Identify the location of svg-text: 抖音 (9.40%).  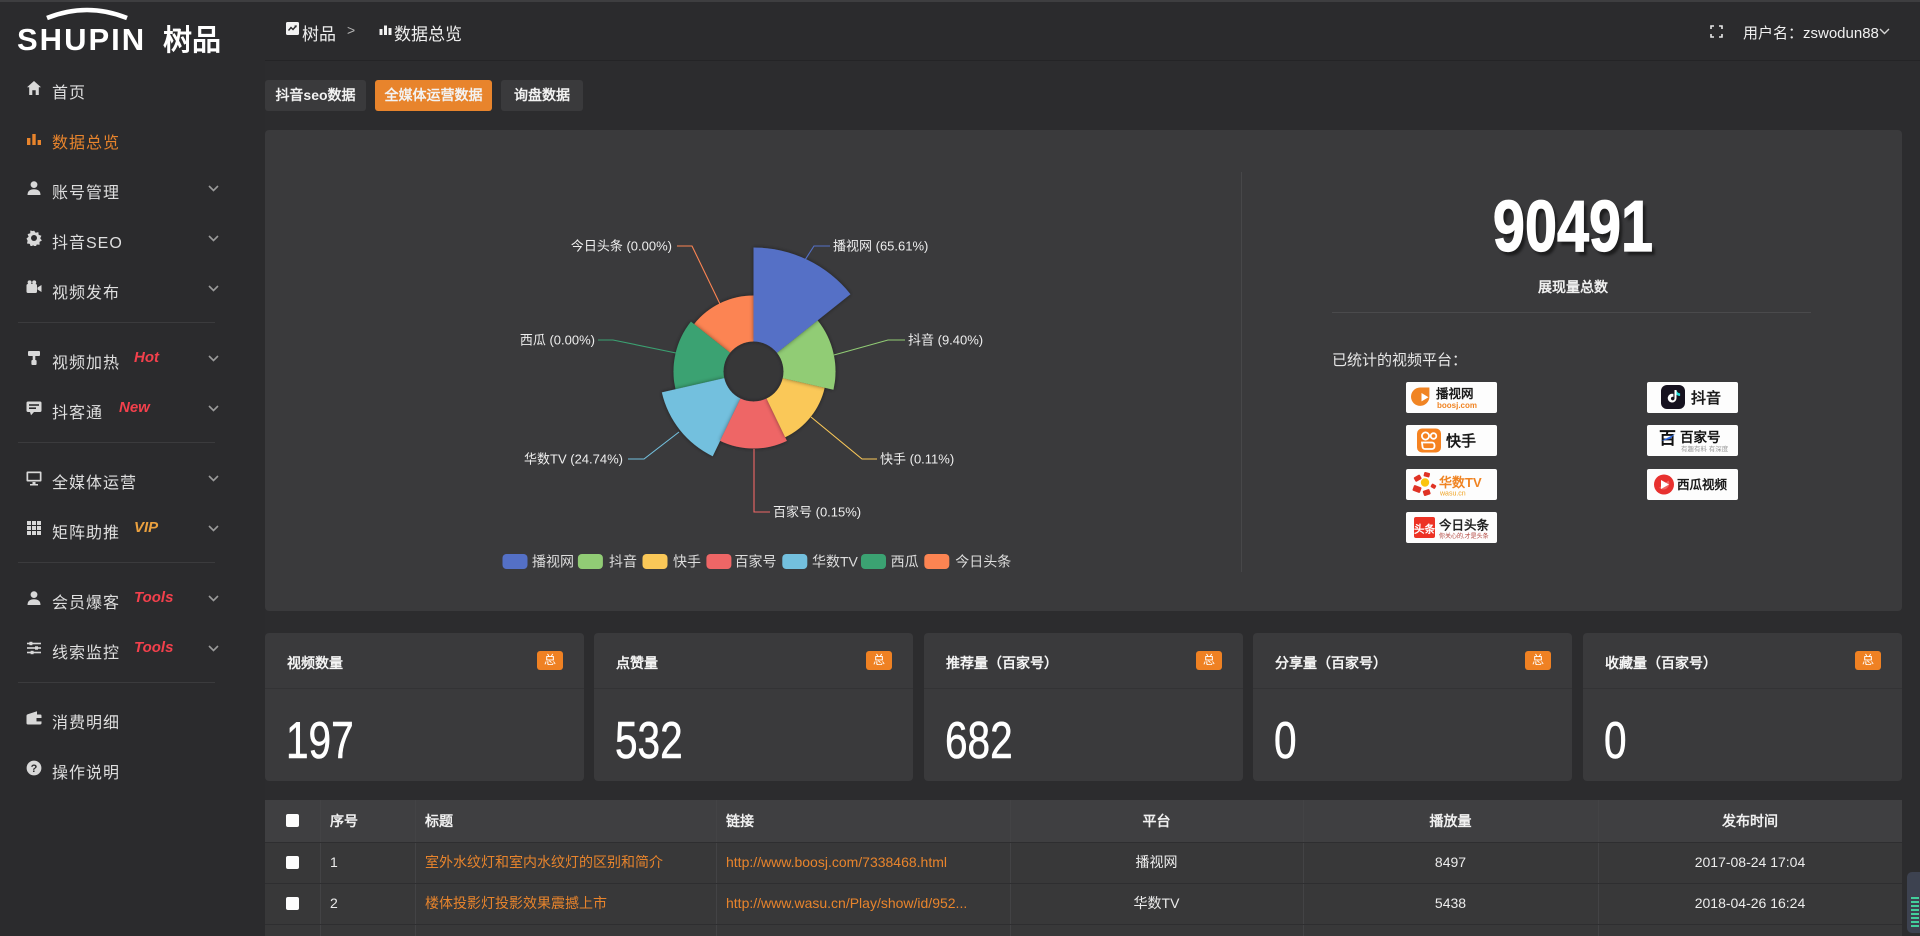
(945, 340).